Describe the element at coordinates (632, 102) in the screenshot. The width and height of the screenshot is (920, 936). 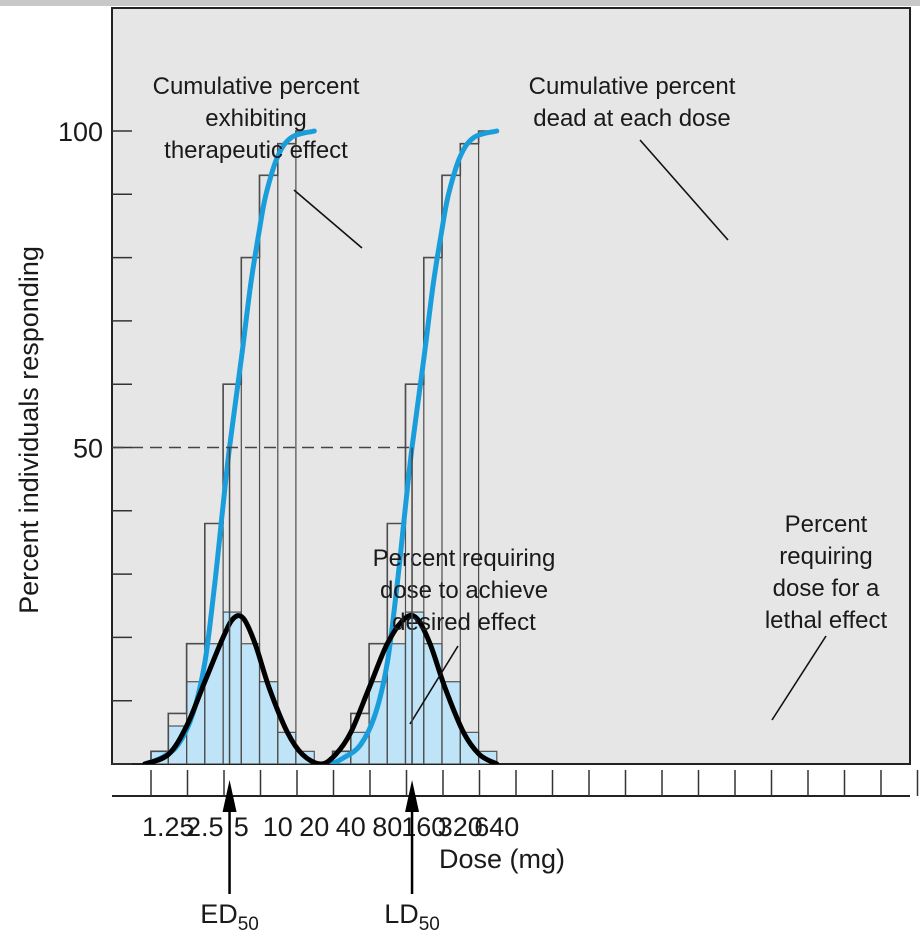
I see `annotation-lethal-cumulative: Cumulative percent dead at each dose` at that location.